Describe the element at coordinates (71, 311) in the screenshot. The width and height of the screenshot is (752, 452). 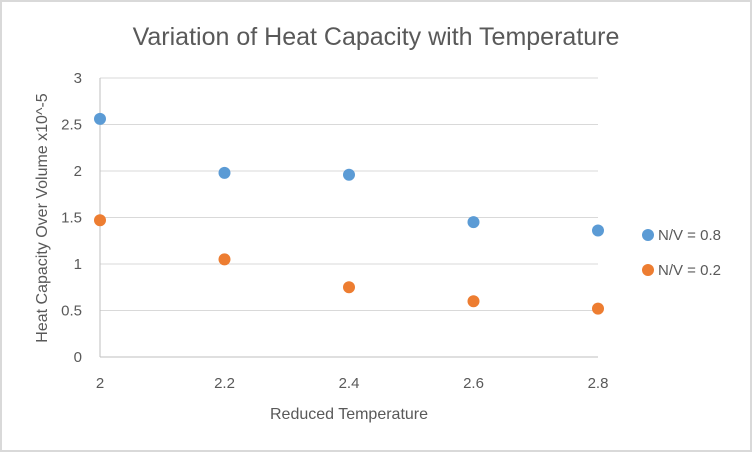
I see `y-tick-label: 0.5` at that location.